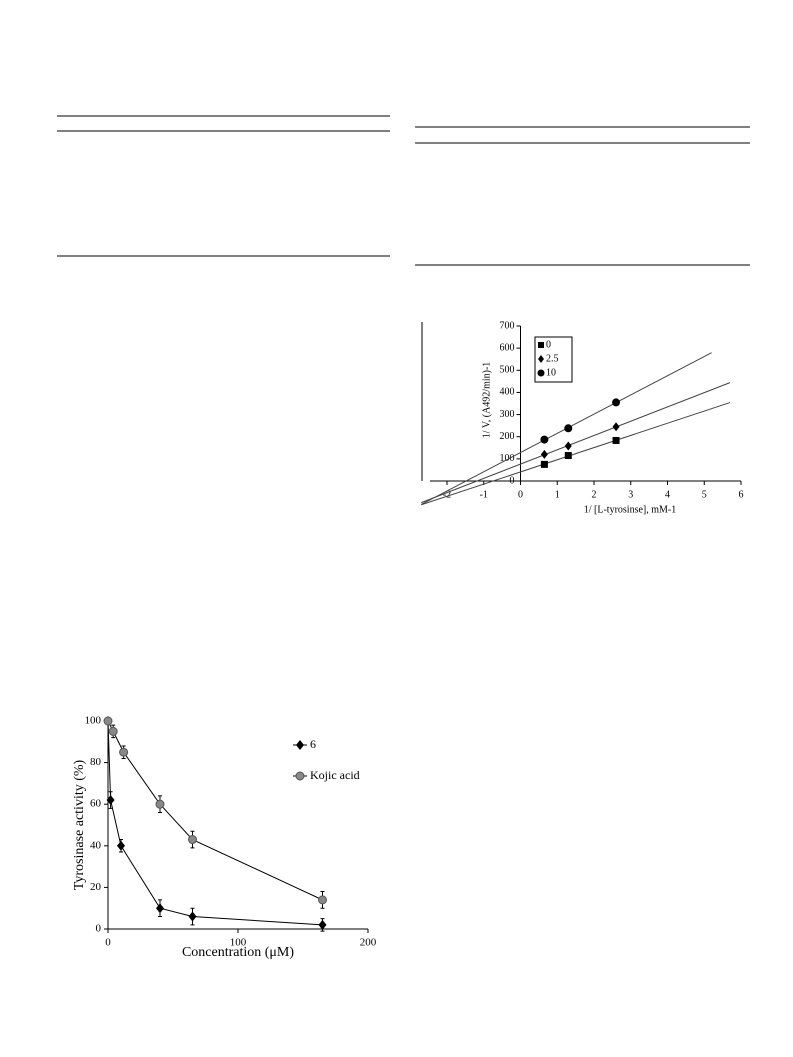  What do you see at coordinates (96, 804) in the screenshot?
I see `y-tick-label: 60` at bounding box center [96, 804].